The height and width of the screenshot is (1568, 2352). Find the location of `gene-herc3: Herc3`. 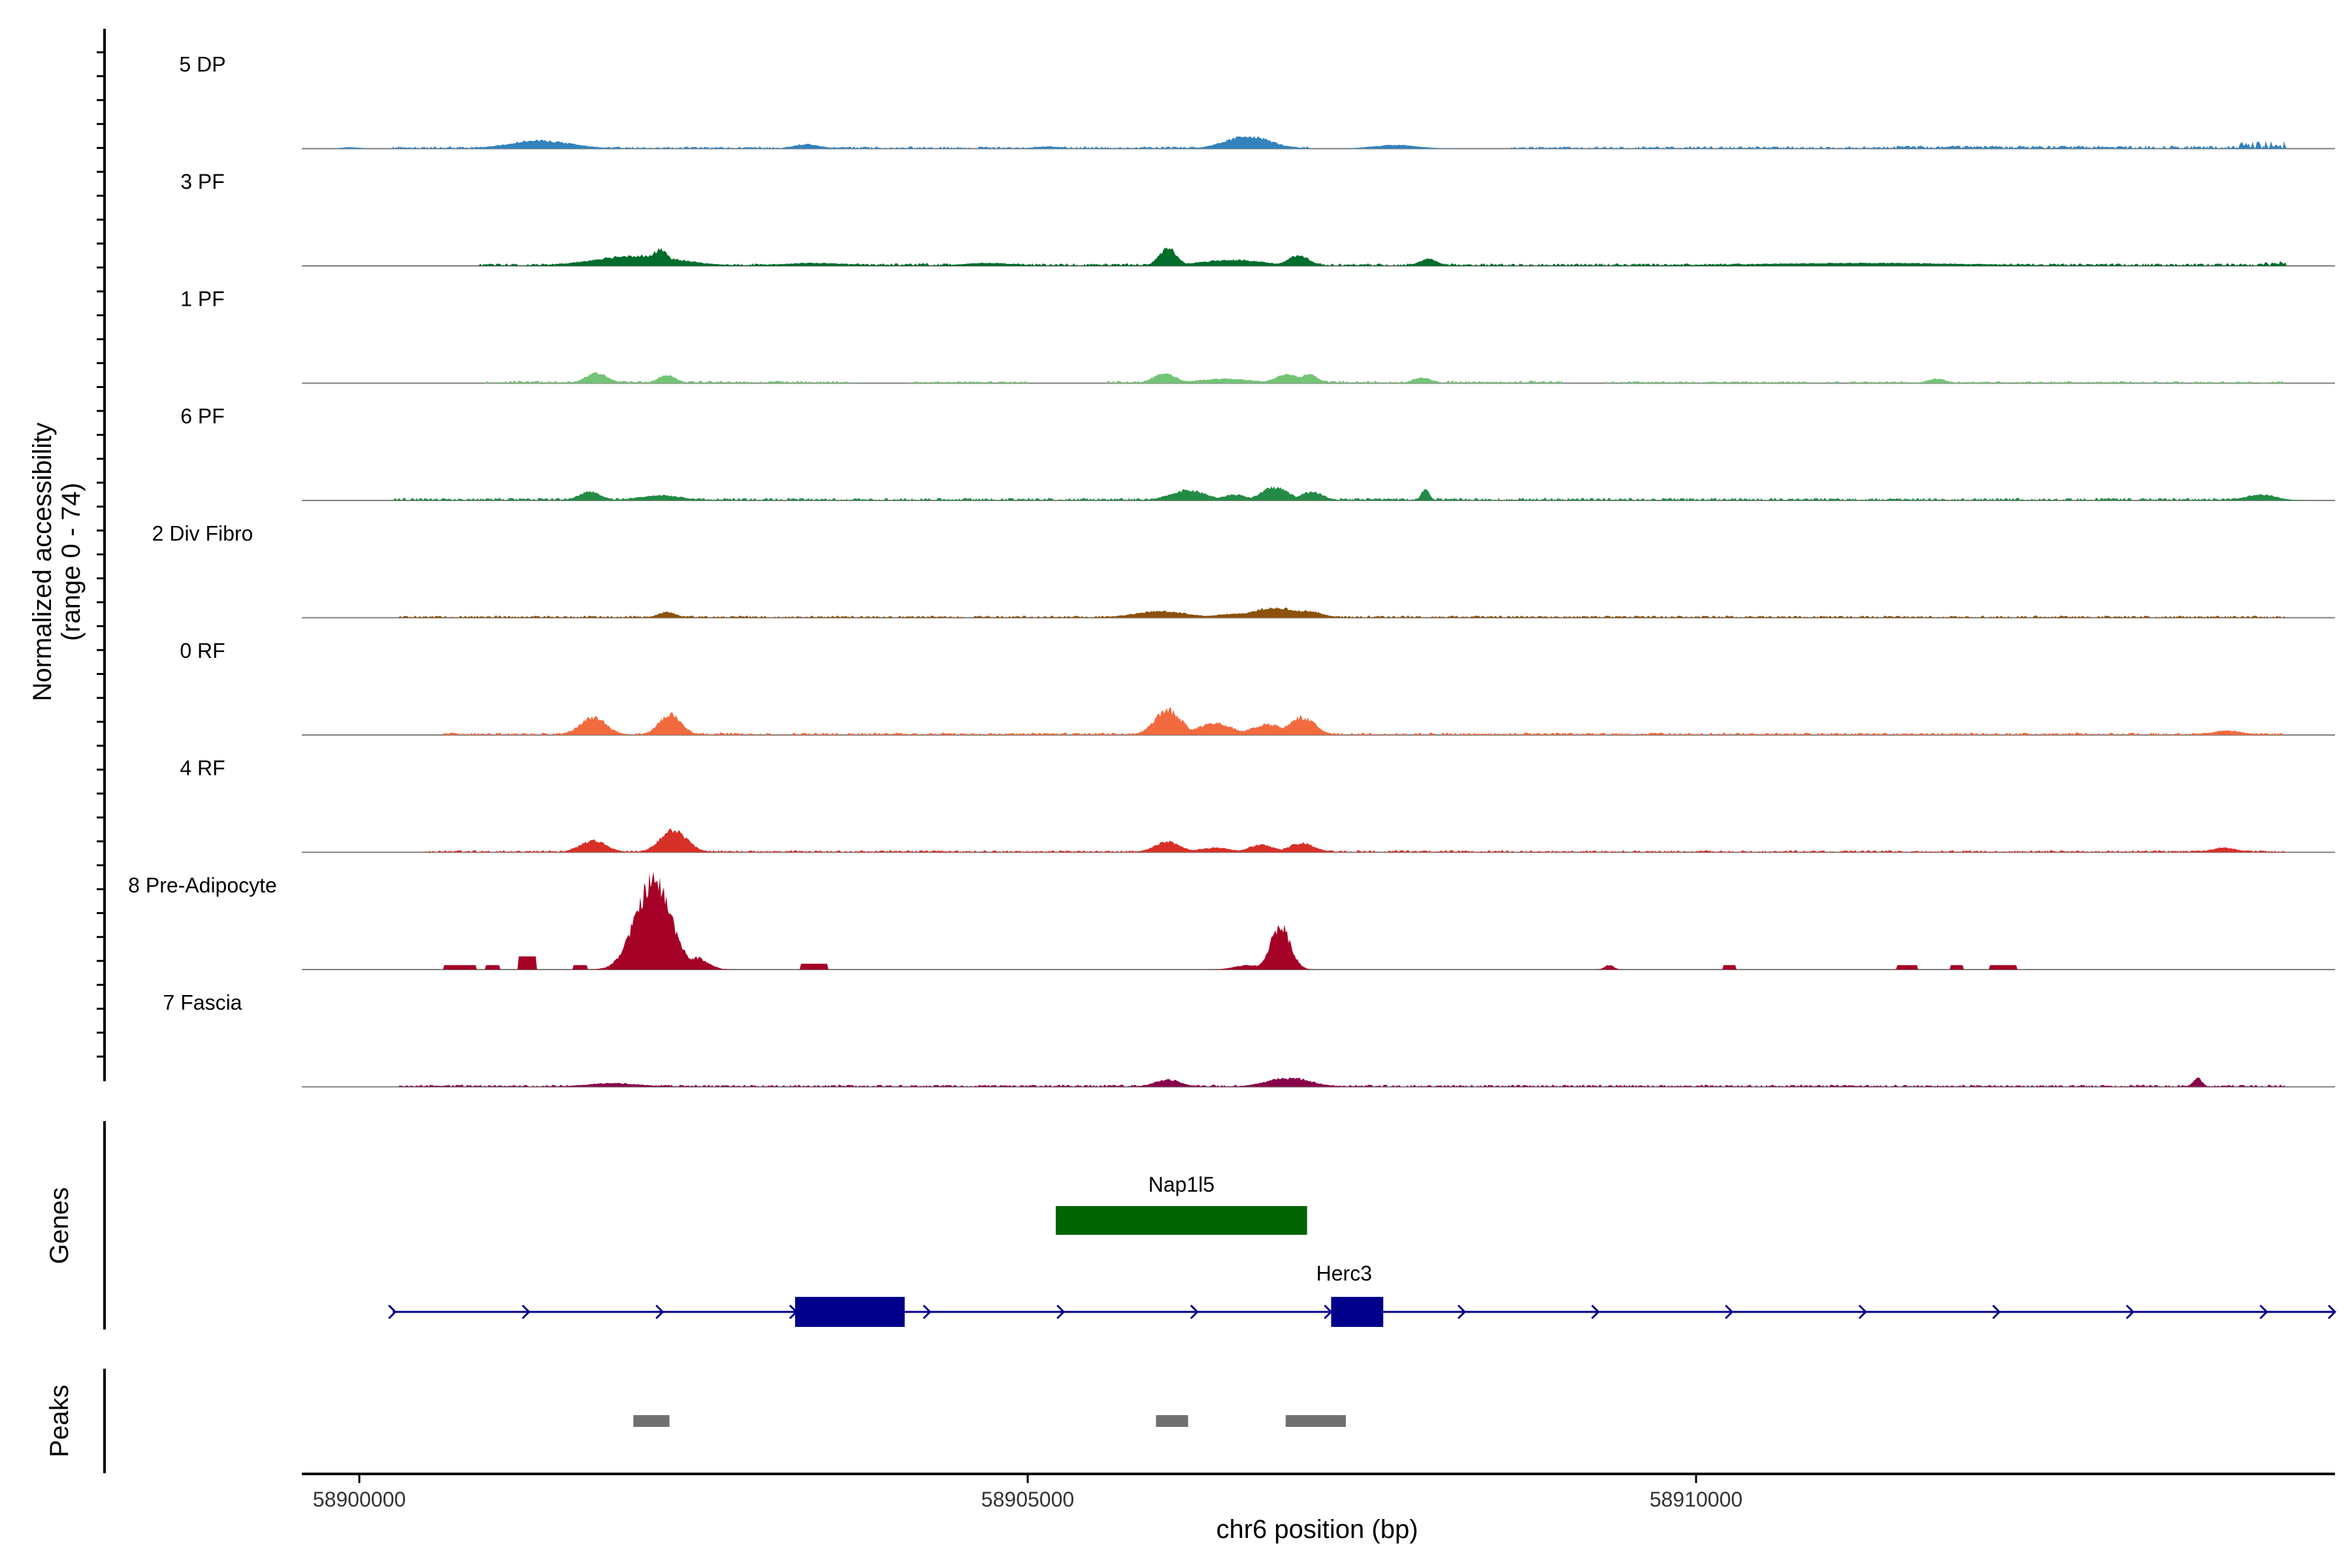

gene-herc3: Herc3 is located at coordinates (1362, 1294).